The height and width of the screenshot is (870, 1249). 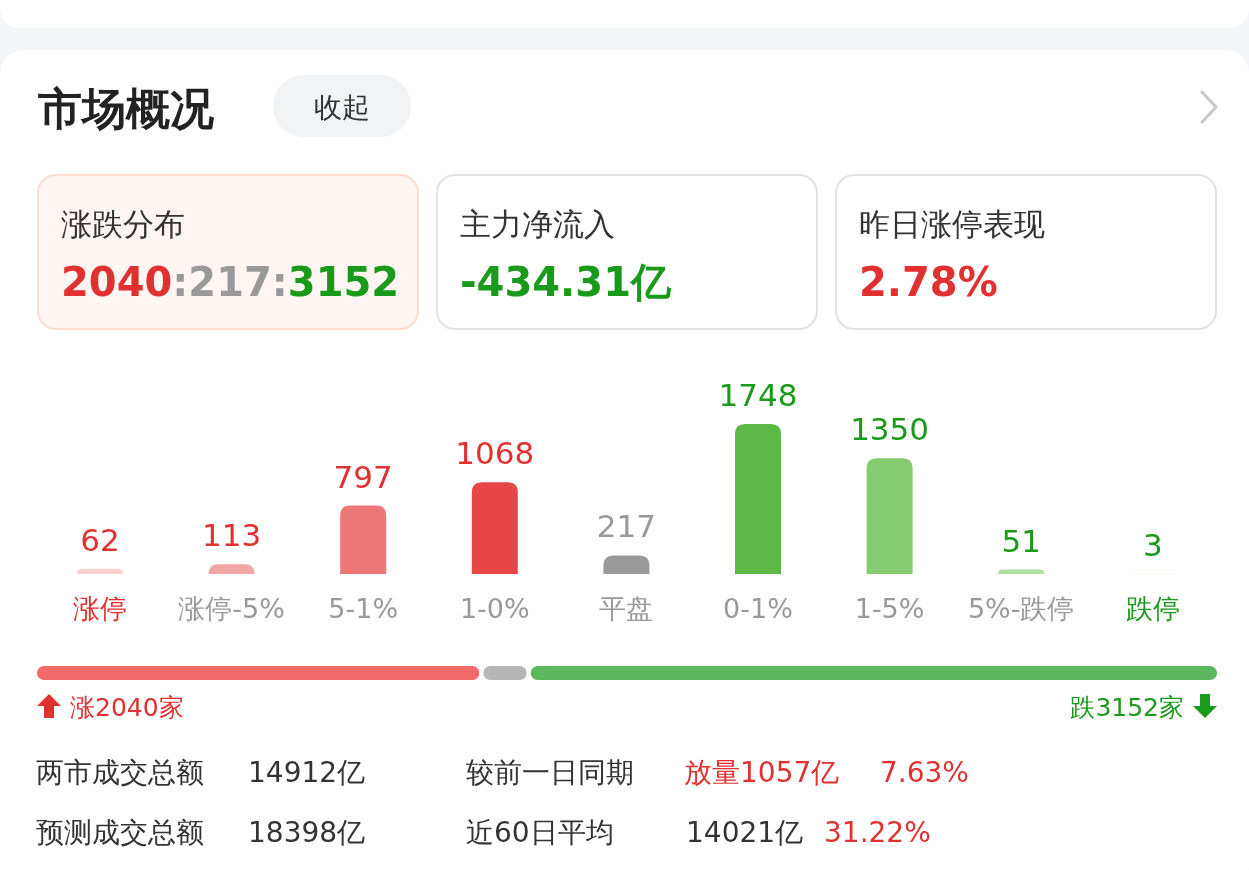 I want to click on text: 近60日平均, so click(x=540, y=832).